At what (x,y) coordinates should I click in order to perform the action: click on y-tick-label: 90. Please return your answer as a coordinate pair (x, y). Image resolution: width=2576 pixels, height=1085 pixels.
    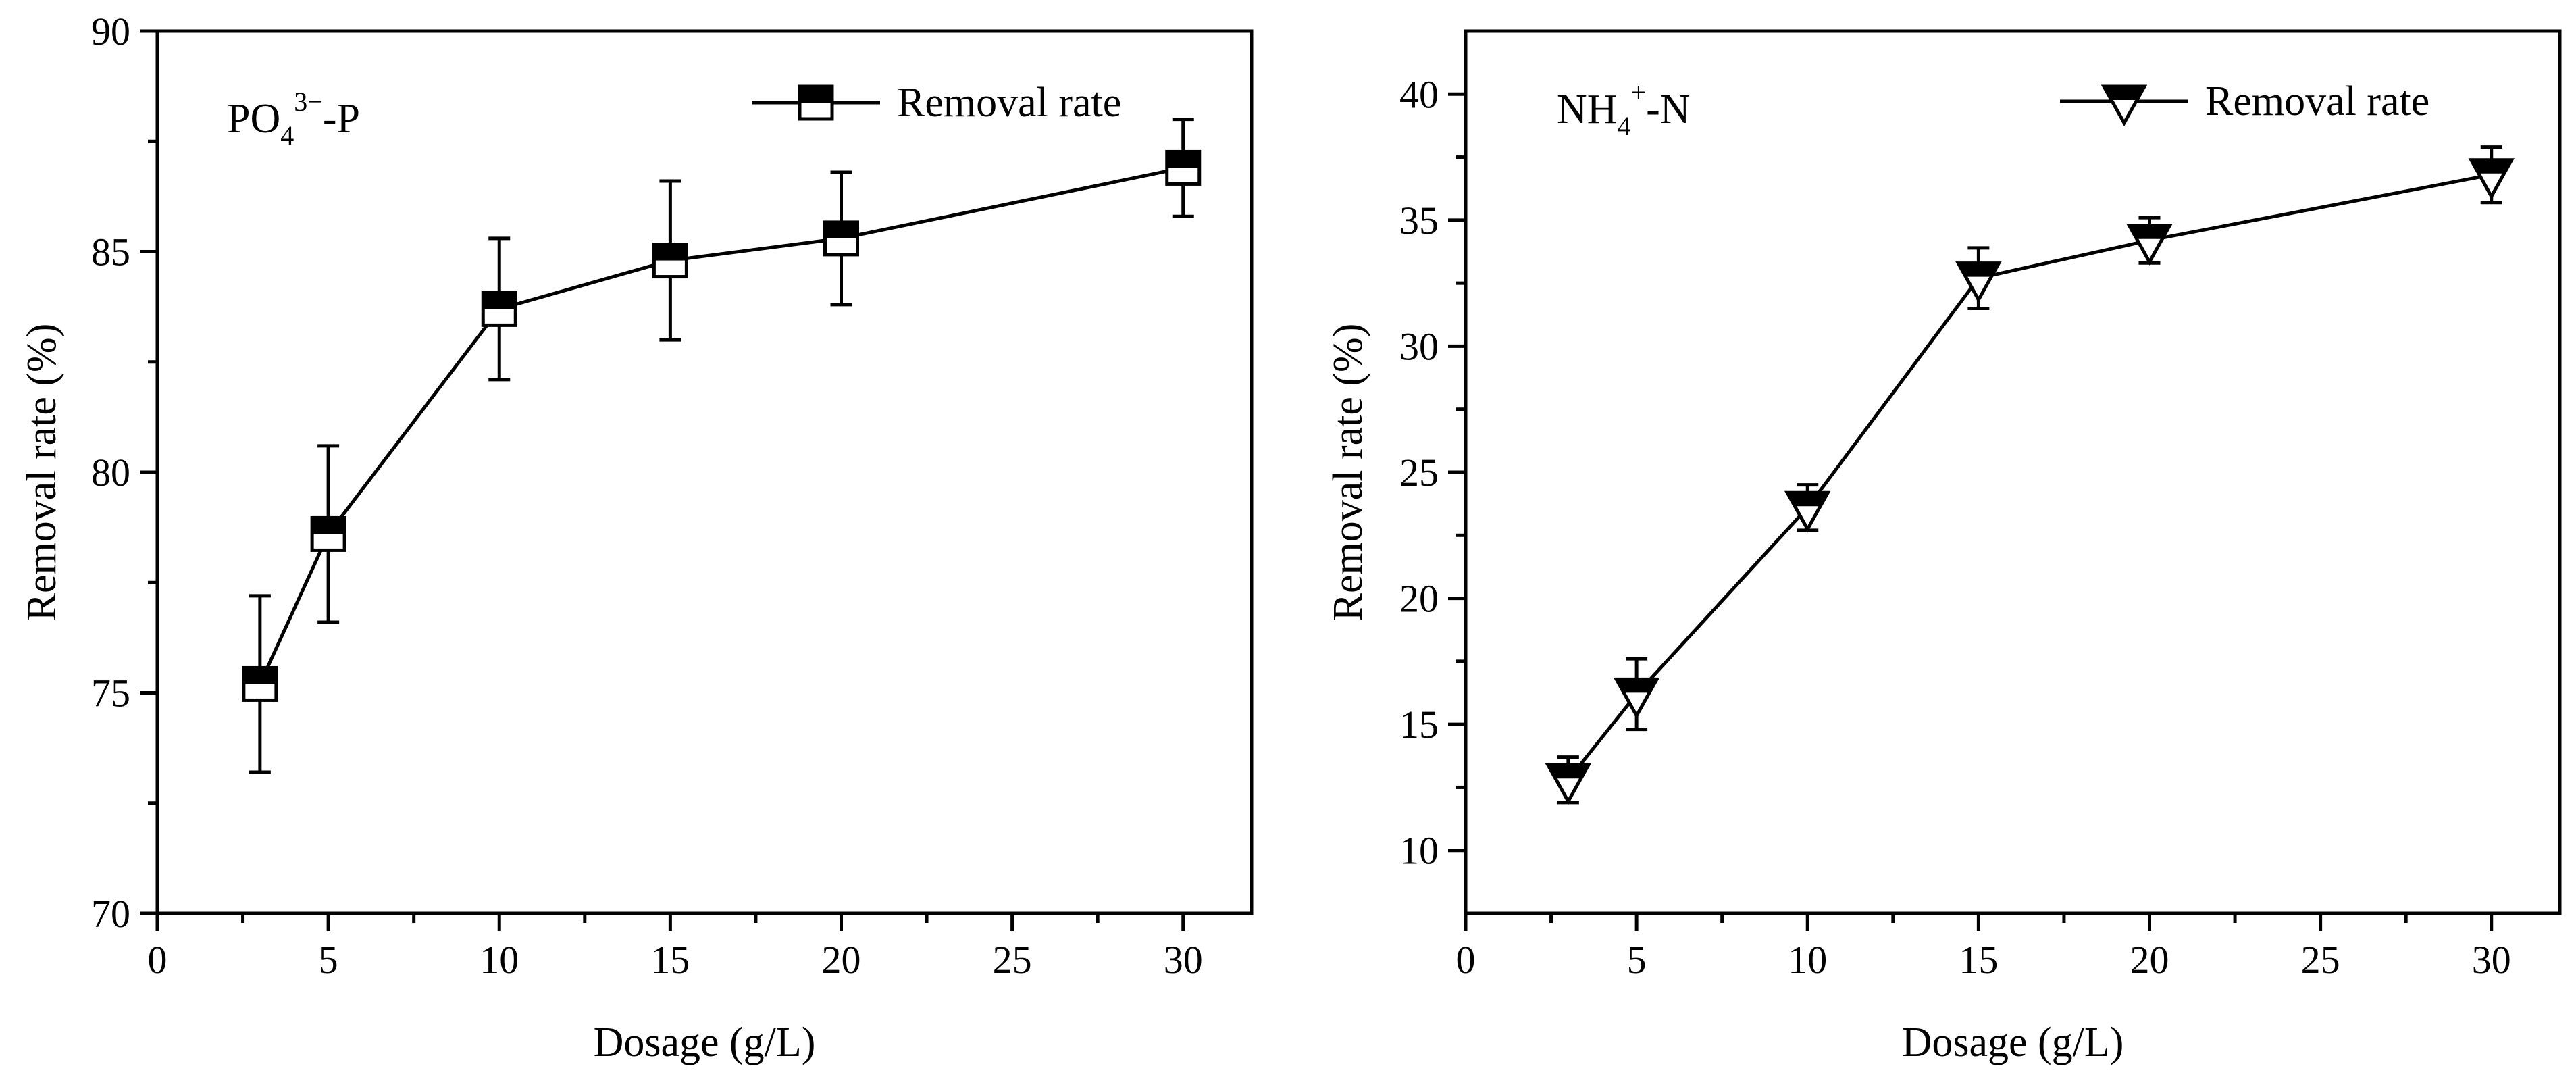
    Looking at the image, I should click on (110, 31).